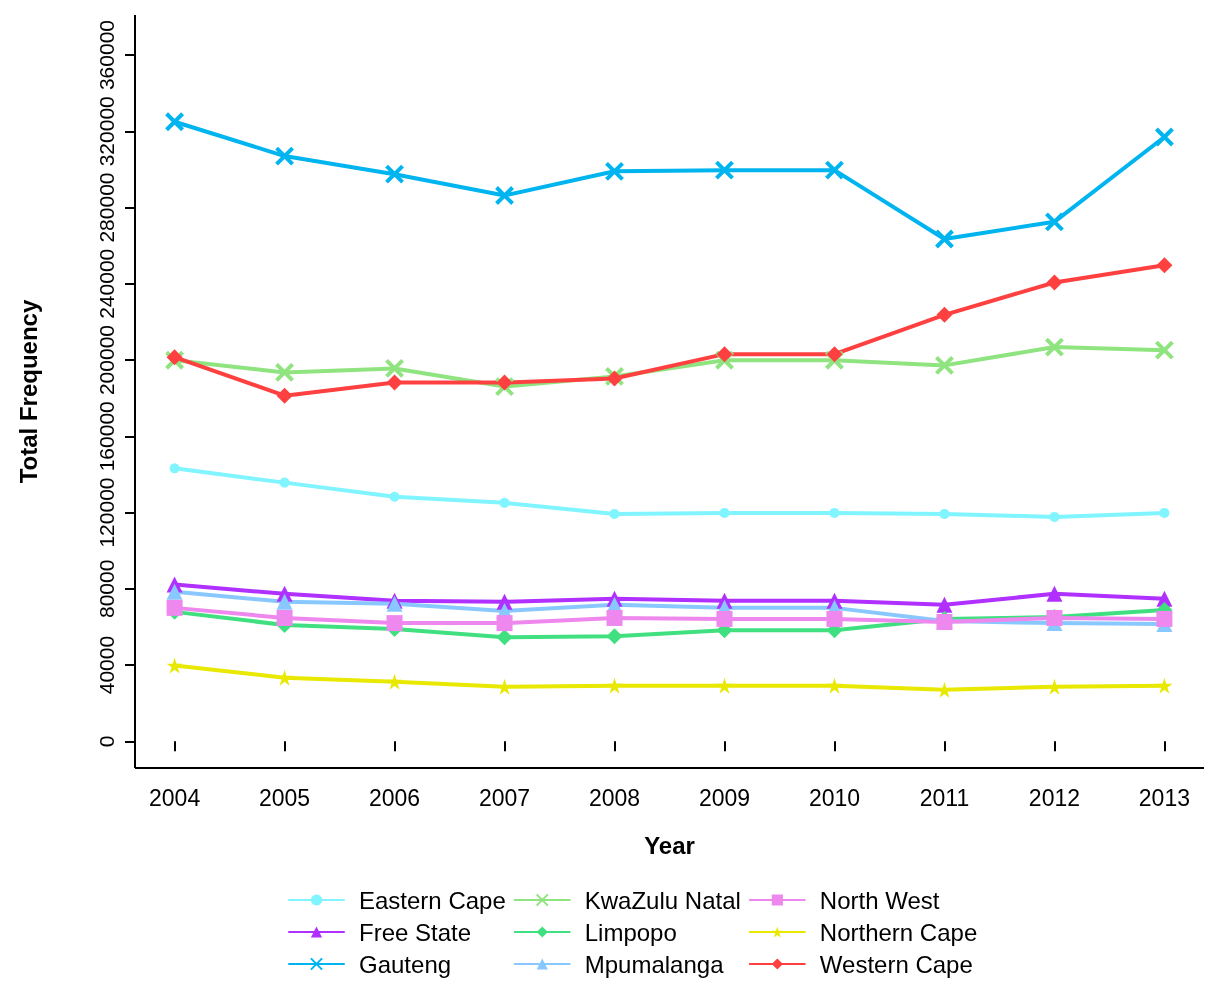 The width and height of the screenshot is (1217, 992). I want to click on y-tick-label: 40000, so click(106, 665).